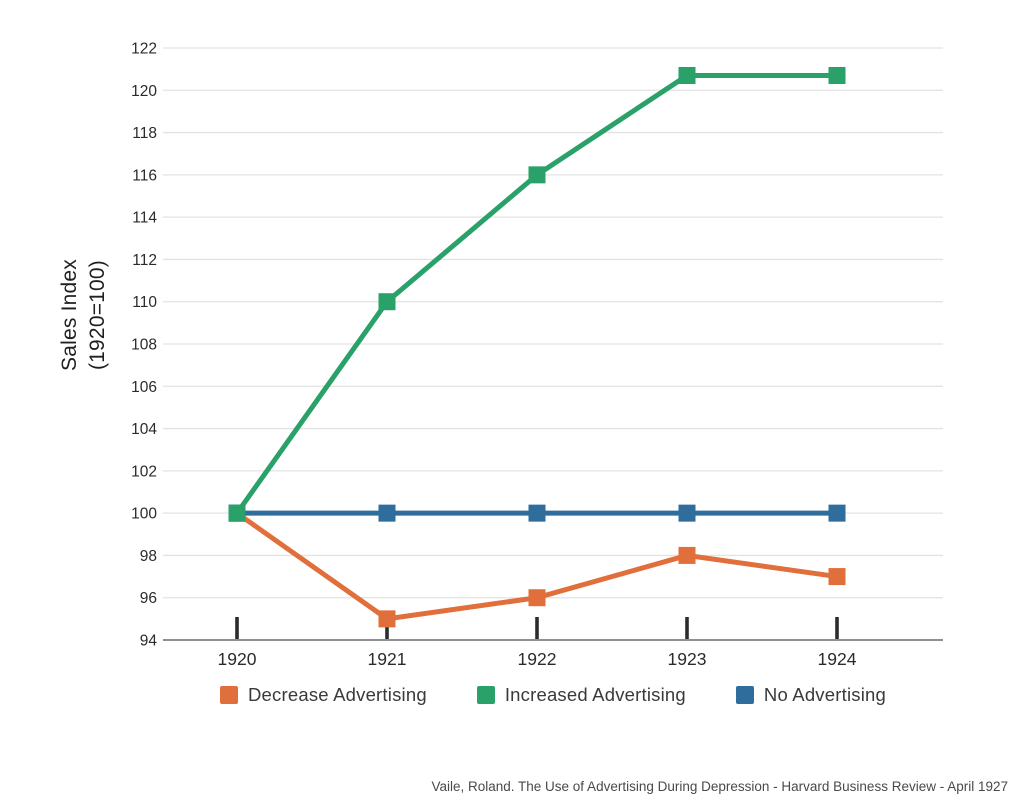 This screenshot has width=1017, height=805. What do you see at coordinates (144, 429) in the screenshot?
I see `y-tick-label: 104` at bounding box center [144, 429].